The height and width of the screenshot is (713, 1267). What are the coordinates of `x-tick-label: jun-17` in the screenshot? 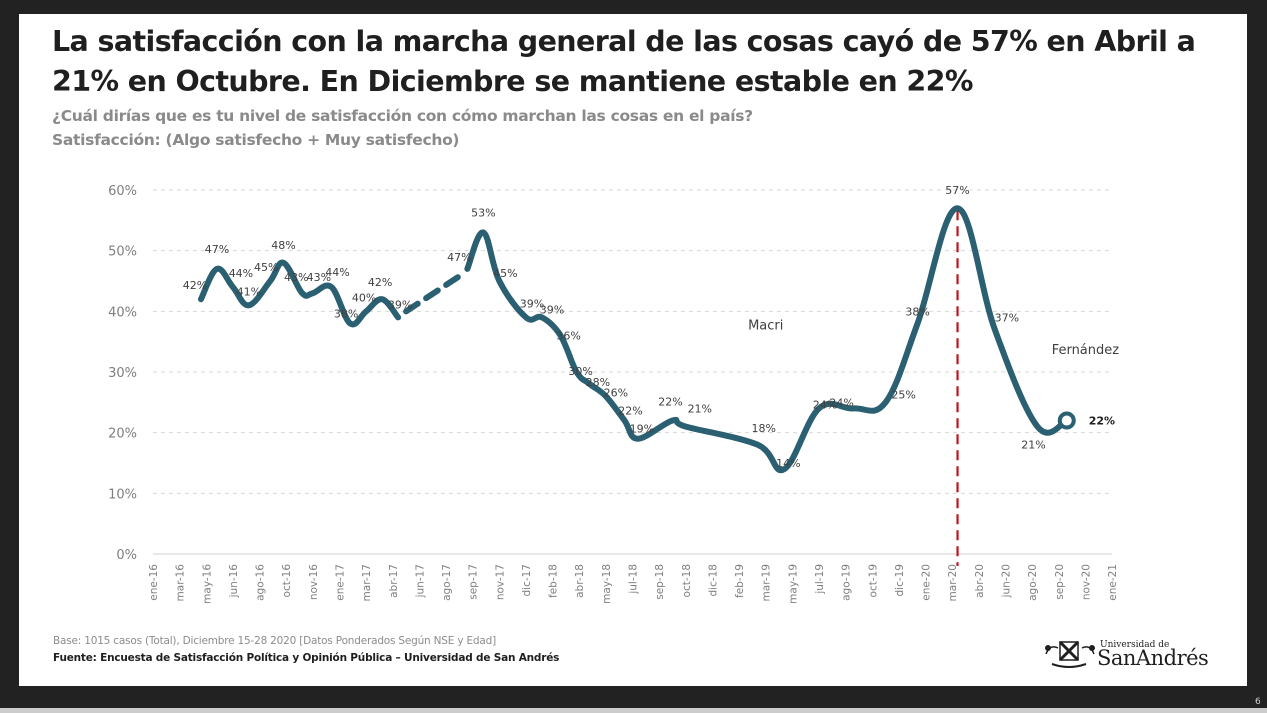 It's located at (420, 581).